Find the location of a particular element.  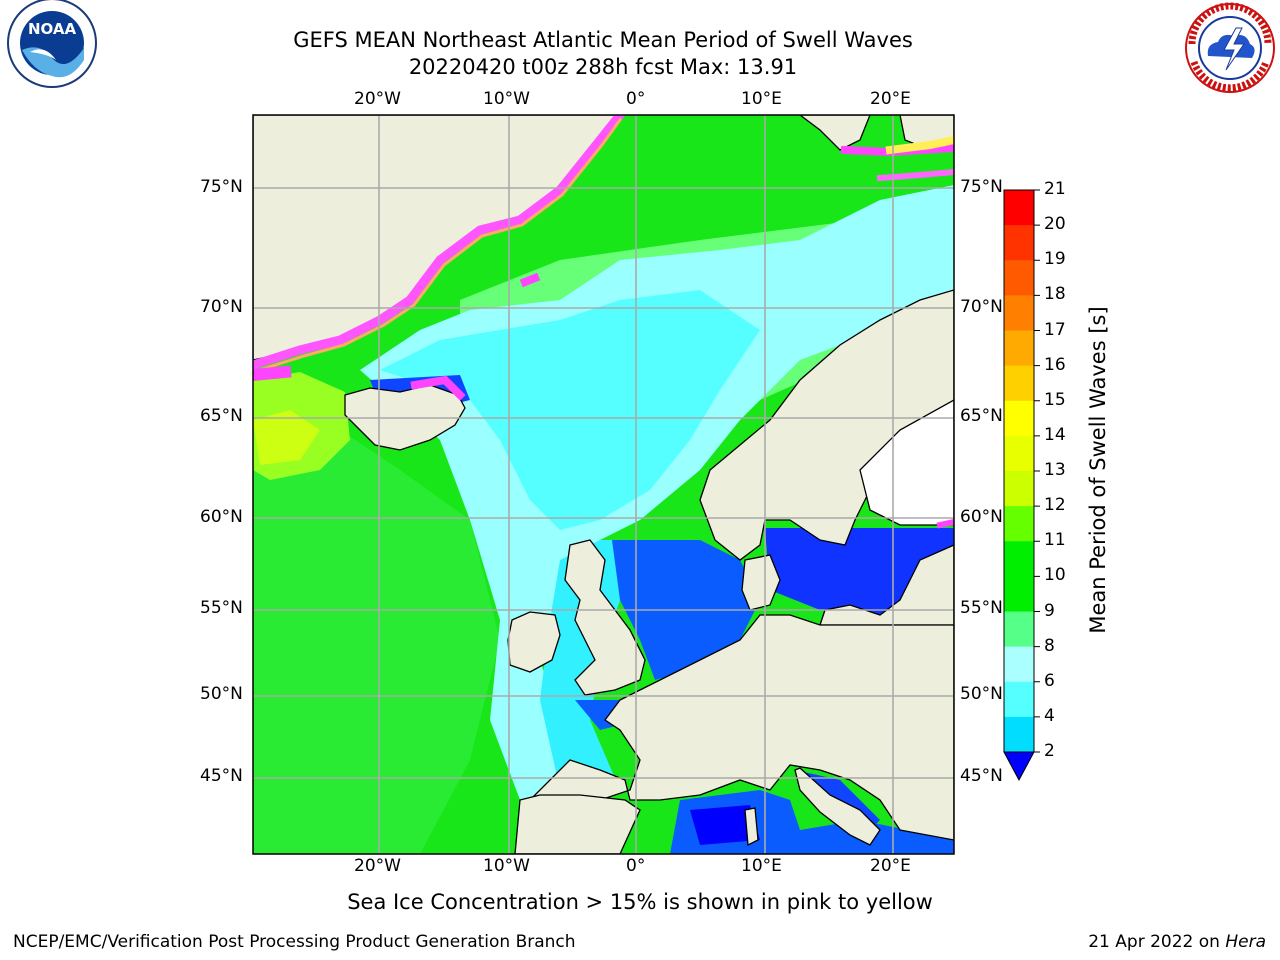

chart-subtitle: 20220420 t00z 288h fcst Max: 13.91 is located at coordinates (603, 67).